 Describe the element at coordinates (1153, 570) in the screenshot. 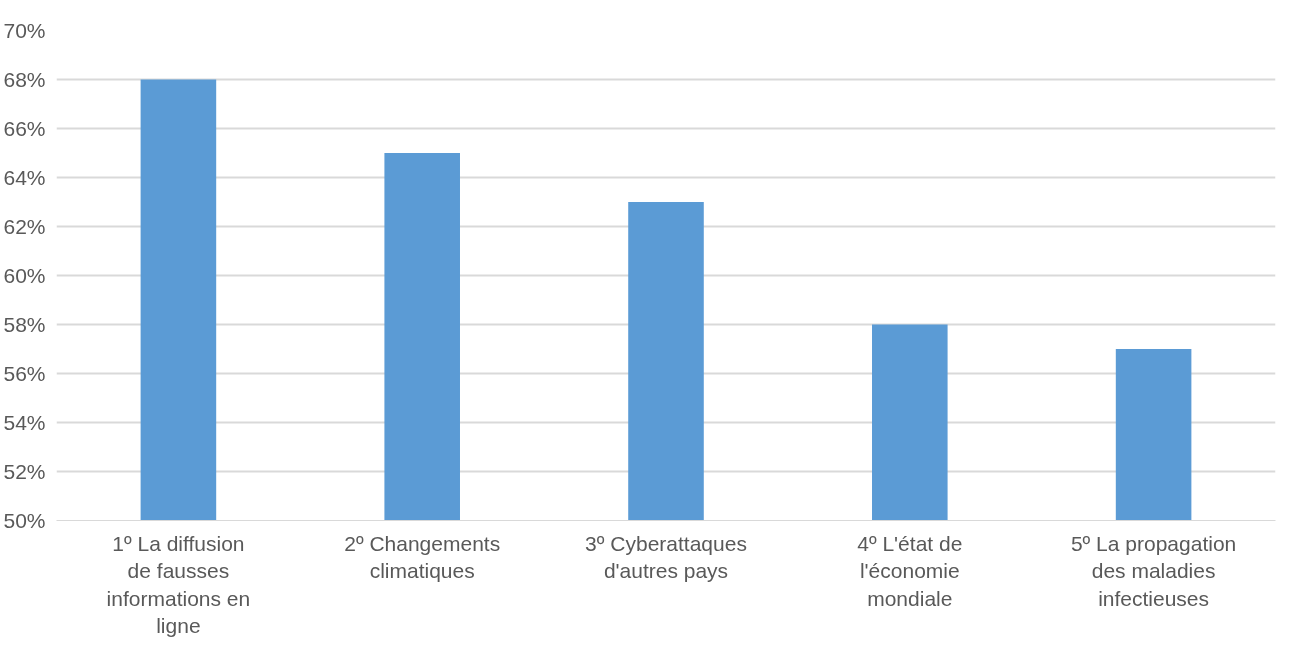

I see `x-tick-label: 5º La propagation des maladies infectieuses` at that location.